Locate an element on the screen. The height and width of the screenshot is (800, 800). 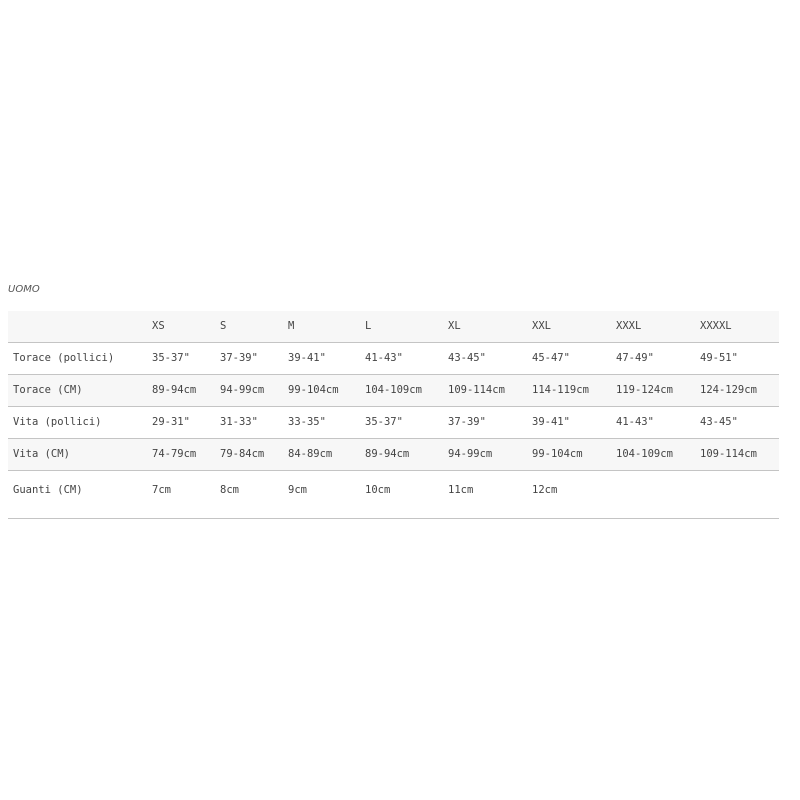
table-cell: 49-51" is located at coordinates (719, 358).